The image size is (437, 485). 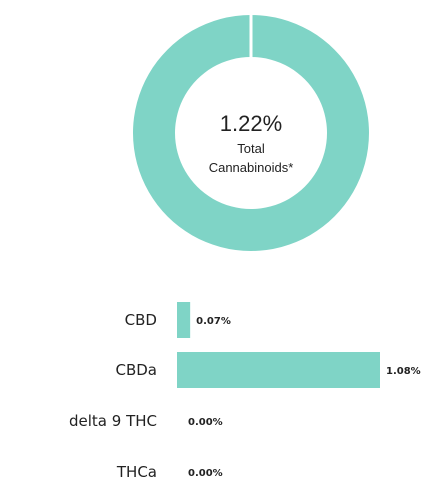 I want to click on bar-category-label: THCa, so click(x=136, y=472).